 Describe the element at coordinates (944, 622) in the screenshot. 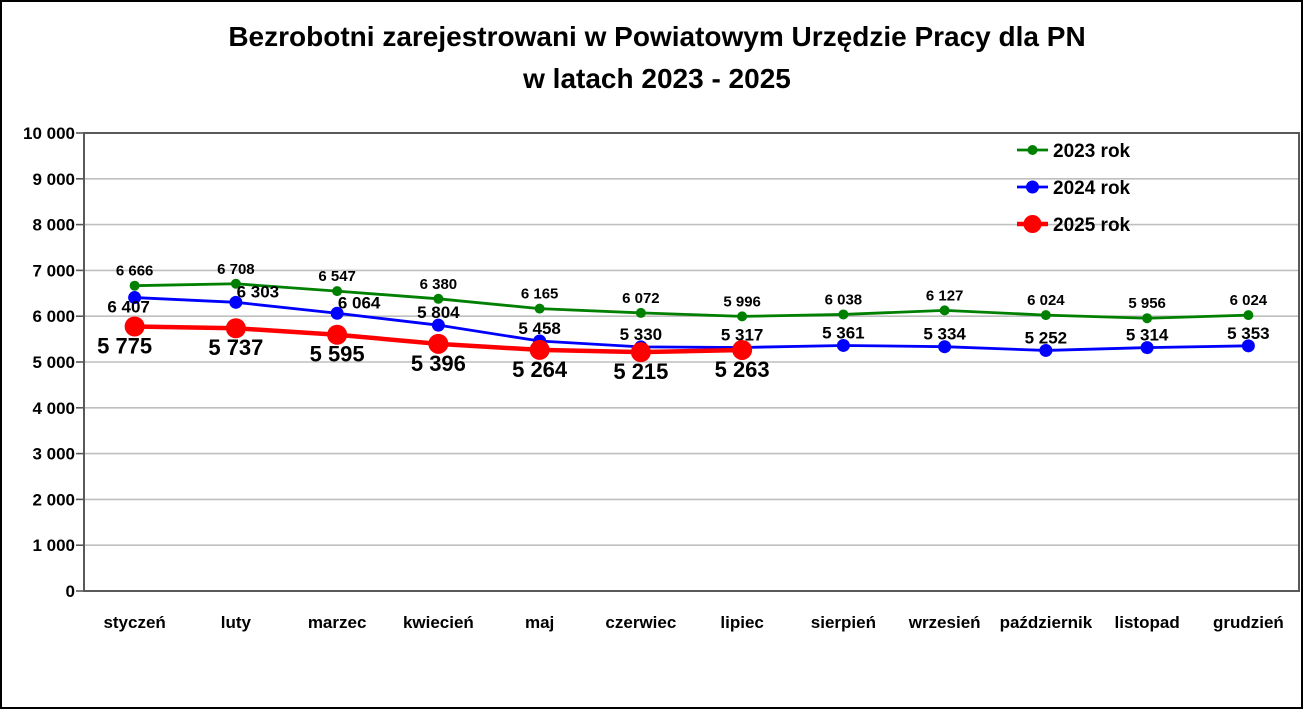

I see `x-axis-label: wrzesień` at that location.